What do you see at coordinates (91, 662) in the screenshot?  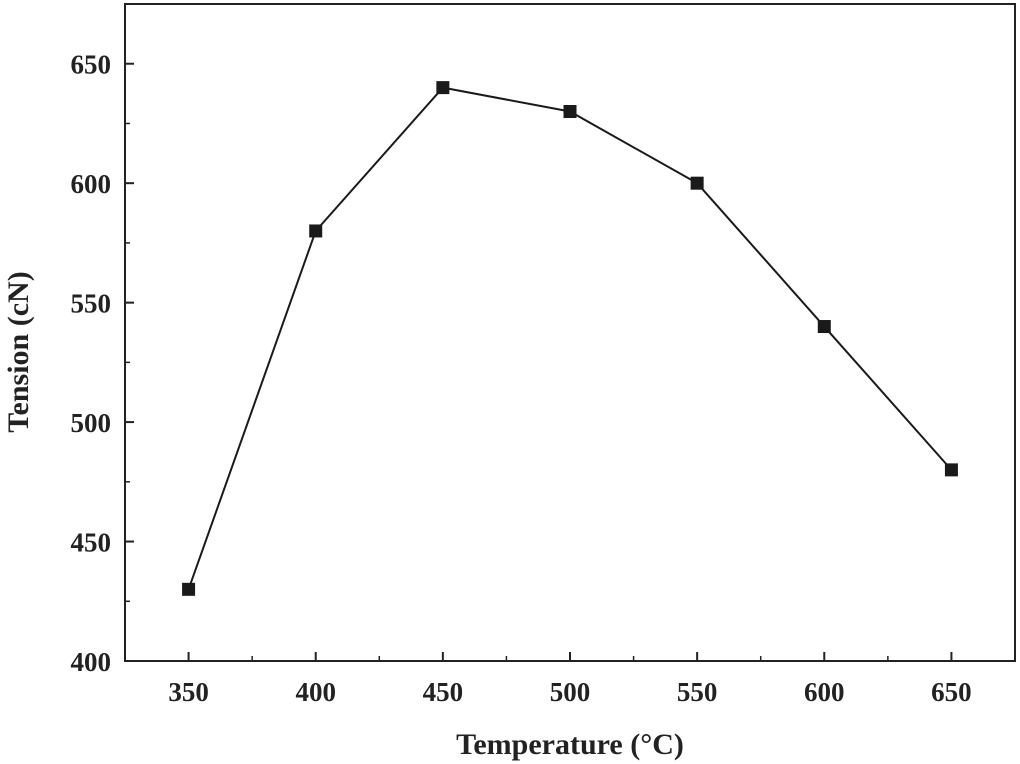 I see `y-tick-label: 400` at bounding box center [91, 662].